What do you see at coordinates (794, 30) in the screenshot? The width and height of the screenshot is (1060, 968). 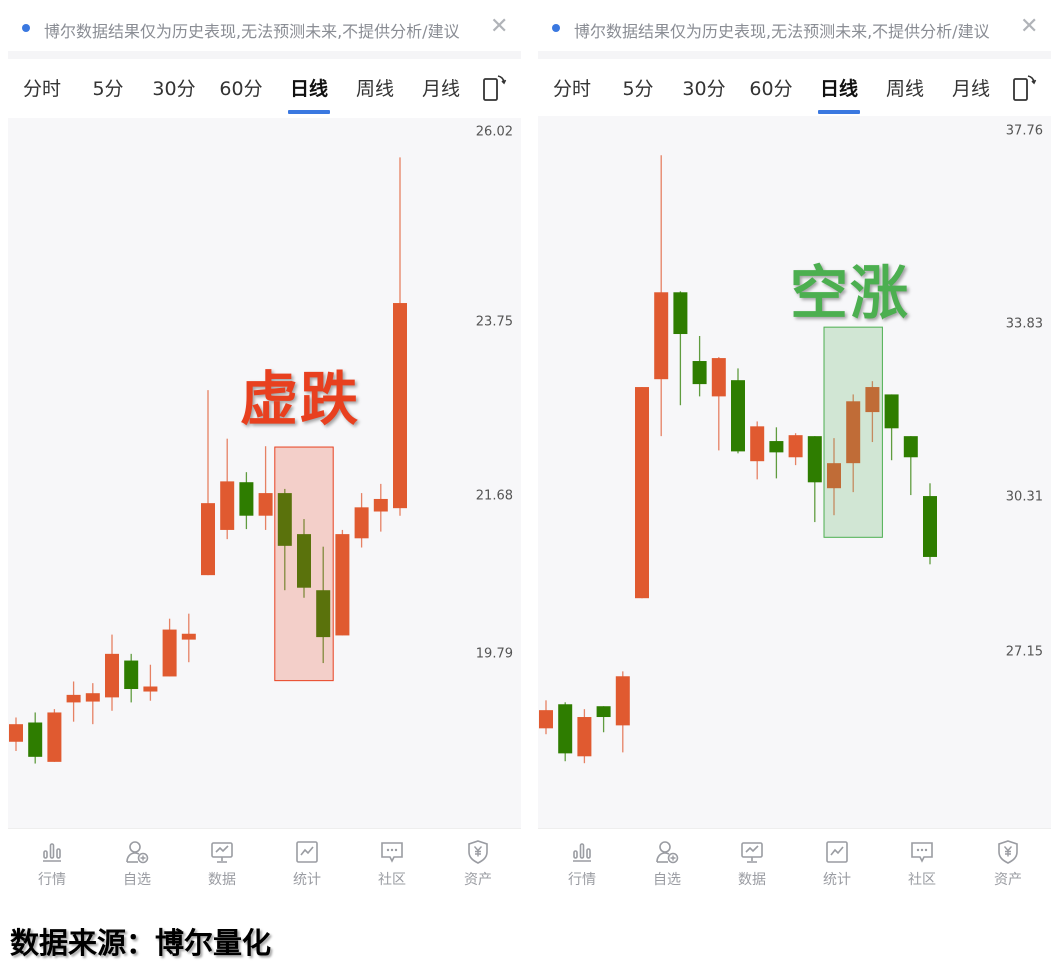 I see `disclaimer-banner: 博尔数据结果仅为历史表现,无法预测未来,不提供分析/建议 ✕` at bounding box center [794, 30].